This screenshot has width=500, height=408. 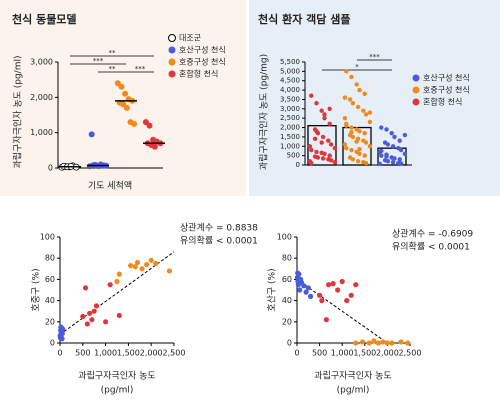 I want to click on x-axis-label: (pg/ml), so click(x=353, y=391).